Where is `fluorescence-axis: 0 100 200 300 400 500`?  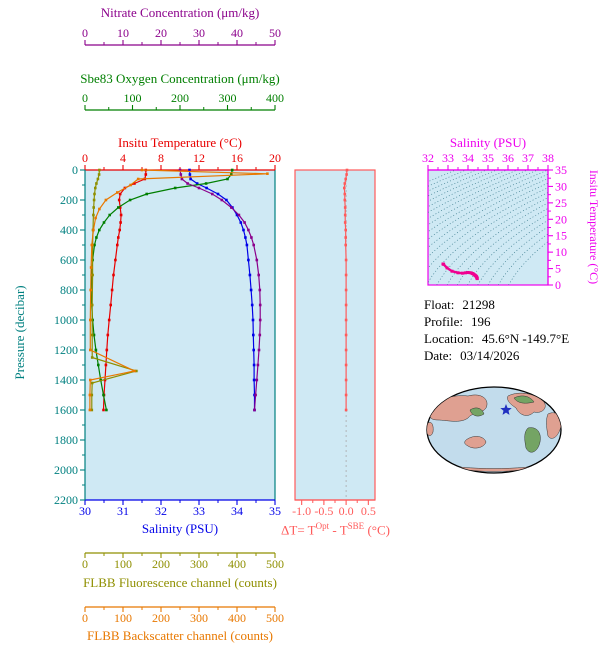 fluorescence-axis: 0 100 200 300 400 500 is located at coordinates (183, 561).